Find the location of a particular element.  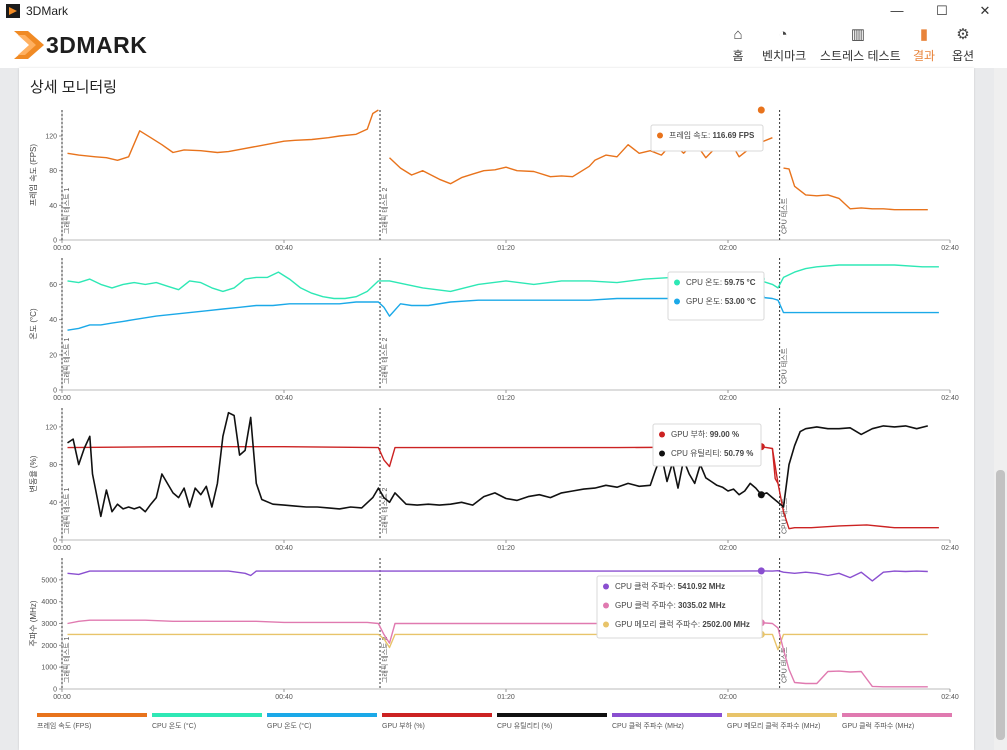

minimize-button: — is located at coordinates (897, 10).